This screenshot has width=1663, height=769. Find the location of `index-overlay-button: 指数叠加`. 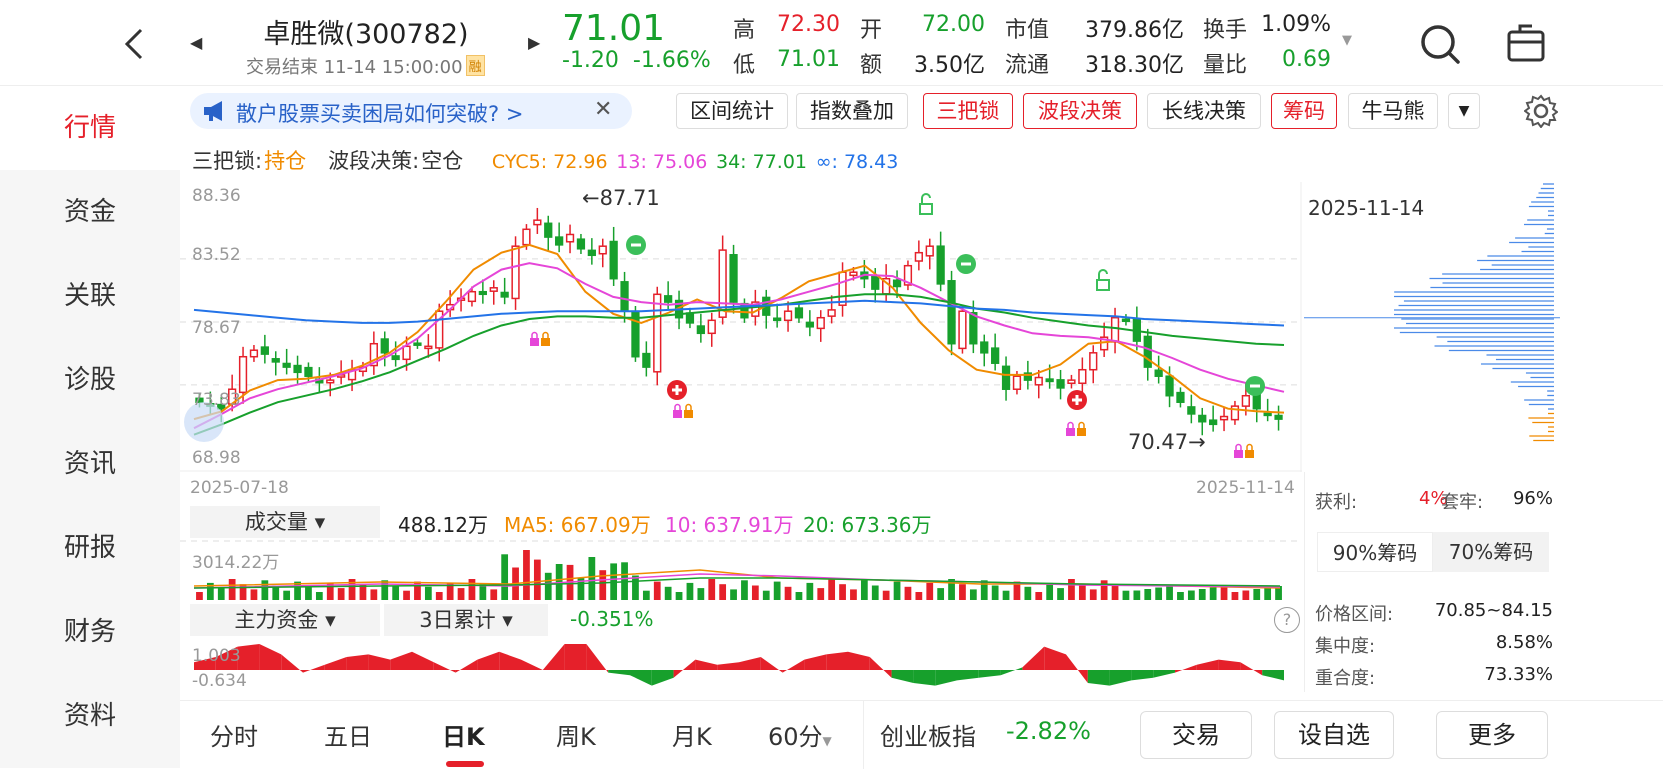

index-overlay-button: 指数叠加 is located at coordinates (852, 111).